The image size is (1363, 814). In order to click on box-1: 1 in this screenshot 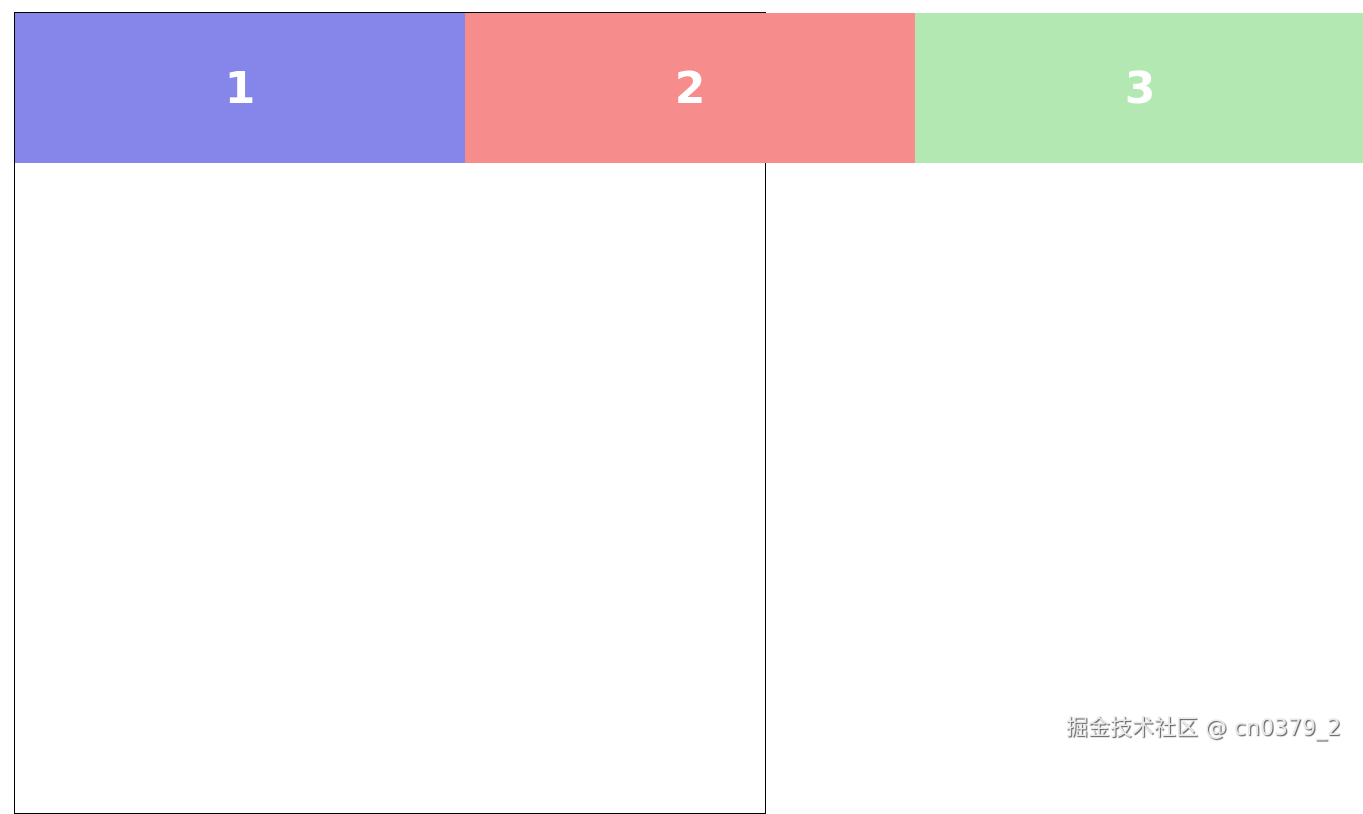, I will do `click(240, 88)`.